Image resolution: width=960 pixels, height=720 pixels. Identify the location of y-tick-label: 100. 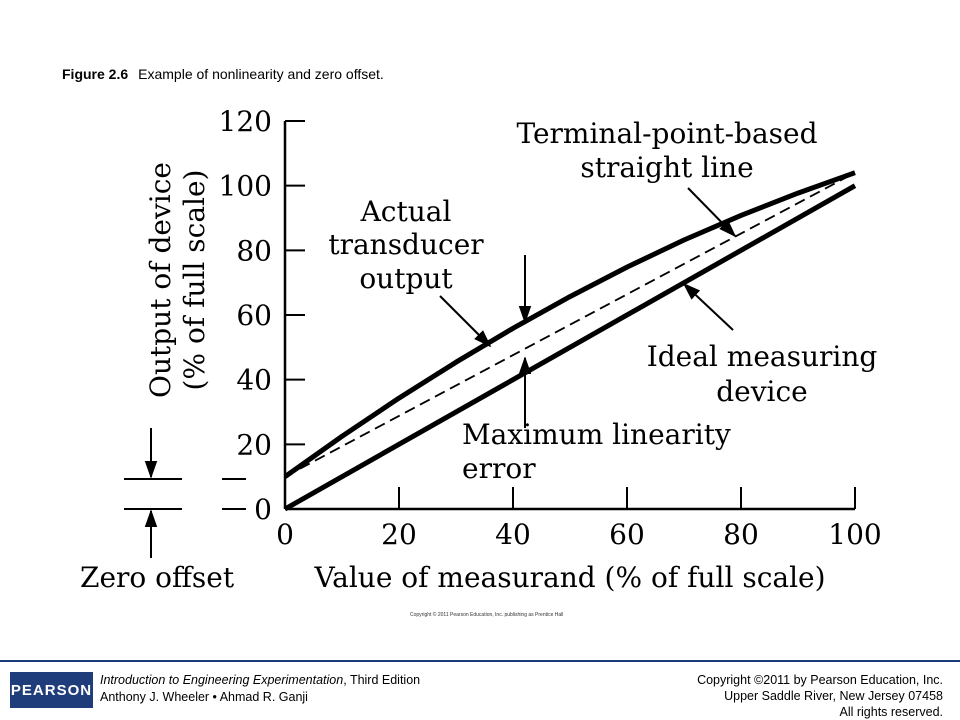
(245, 186).